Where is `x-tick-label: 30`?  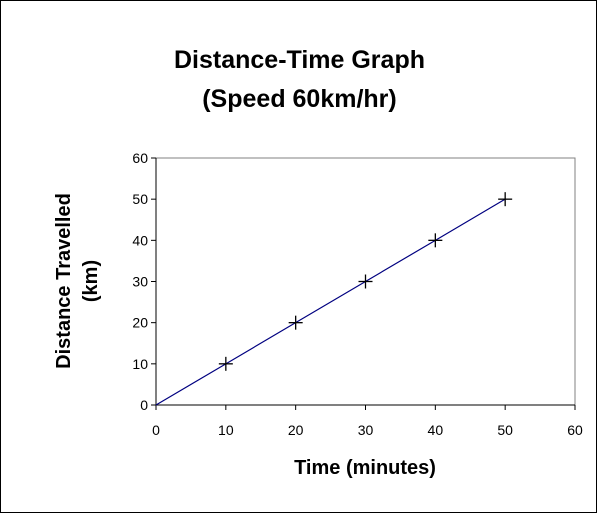
x-tick-label: 30 is located at coordinates (366, 430).